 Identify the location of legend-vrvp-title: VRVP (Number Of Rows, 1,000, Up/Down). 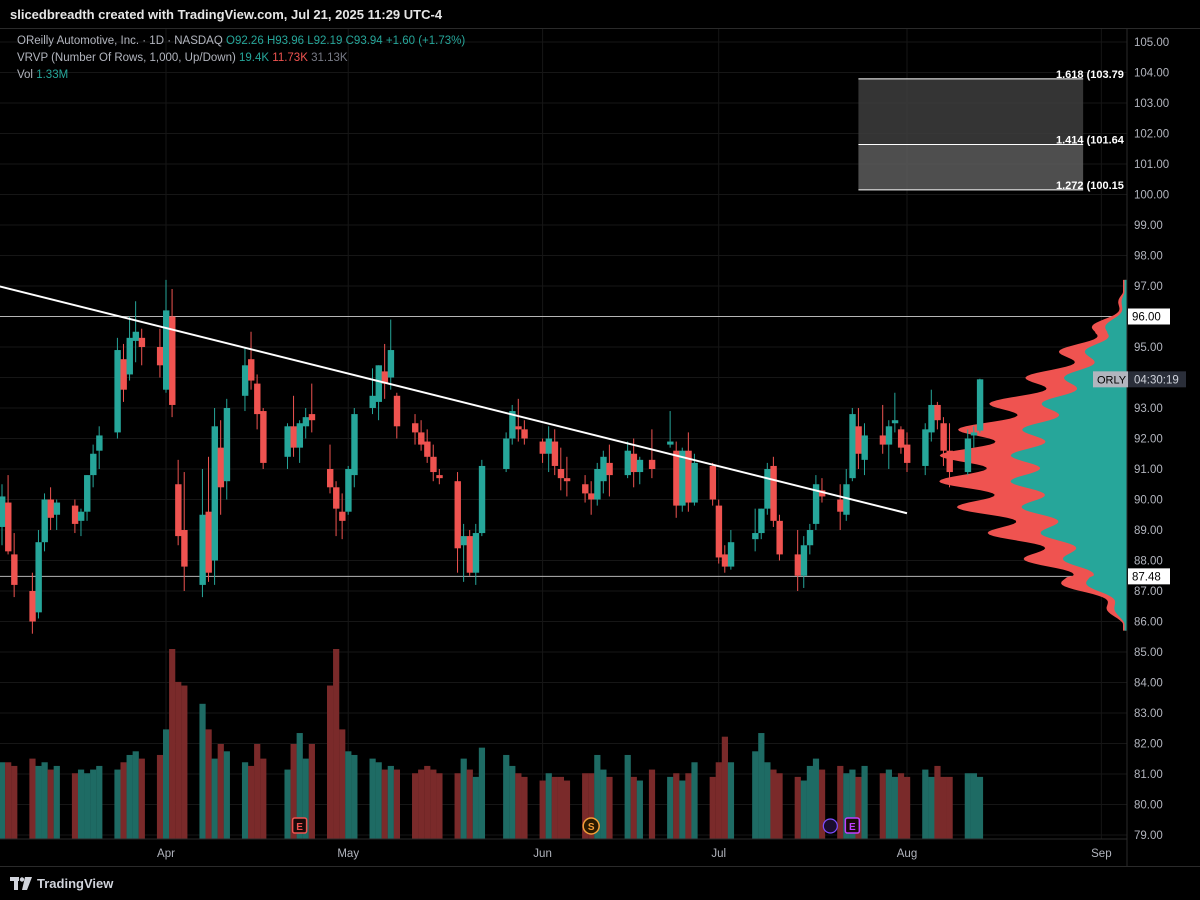
(126, 58).